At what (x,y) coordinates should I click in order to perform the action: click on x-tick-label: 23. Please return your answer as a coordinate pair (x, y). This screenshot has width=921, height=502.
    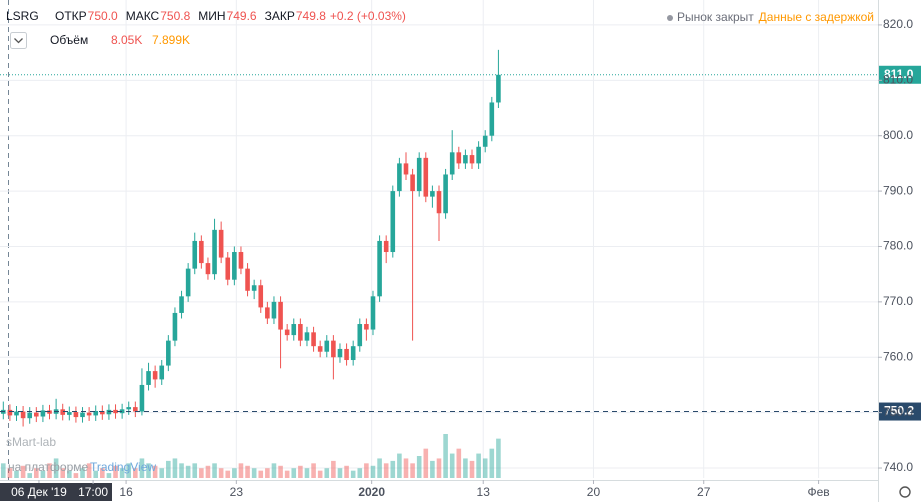
    Looking at the image, I should click on (237, 492).